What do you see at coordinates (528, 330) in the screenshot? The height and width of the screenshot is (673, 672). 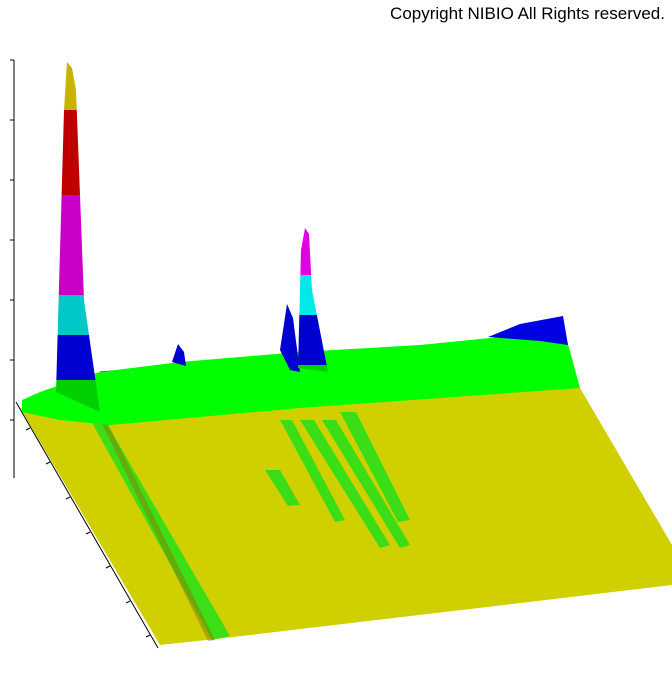 I see `surface-bump` at bounding box center [528, 330].